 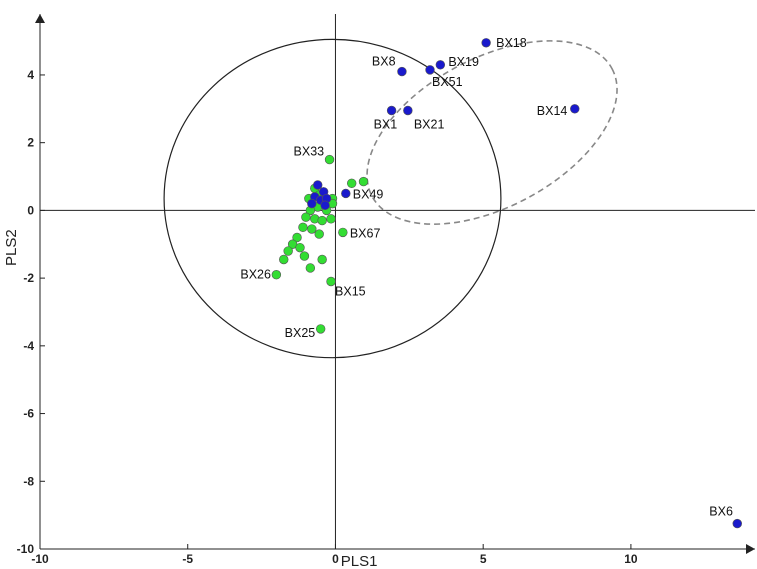 I want to click on y-tick-label: -2, so click(x=28, y=278).